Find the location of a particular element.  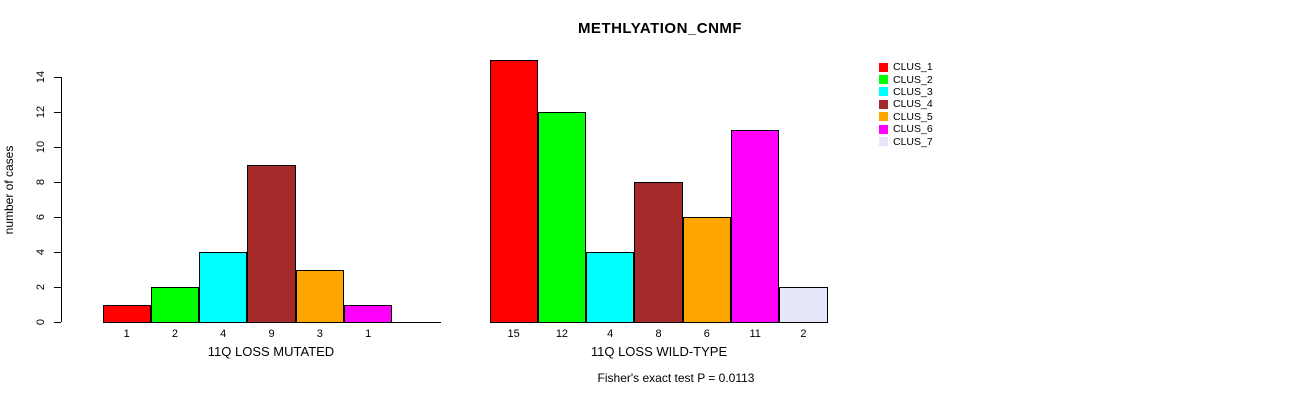

bar-value-label-wildtype: 11 is located at coordinates (755, 334).